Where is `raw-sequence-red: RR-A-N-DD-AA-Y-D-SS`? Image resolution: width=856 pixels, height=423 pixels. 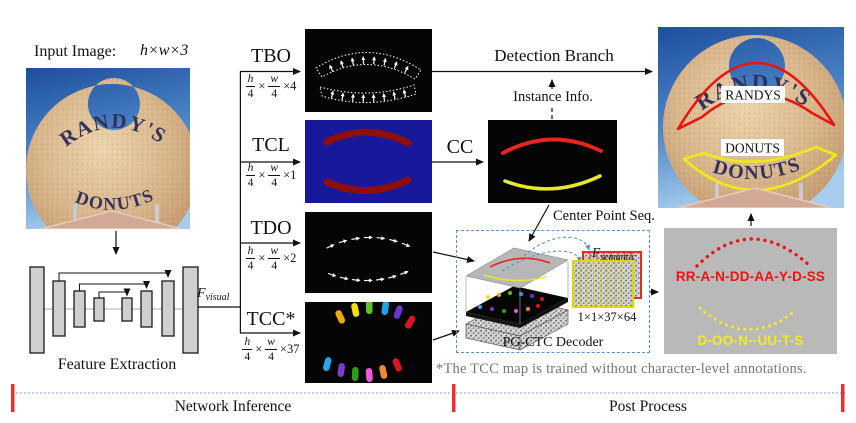 raw-sequence-red: RR-A-N-DD-AA-Y-D-SS is located at coordinates (750, 276).